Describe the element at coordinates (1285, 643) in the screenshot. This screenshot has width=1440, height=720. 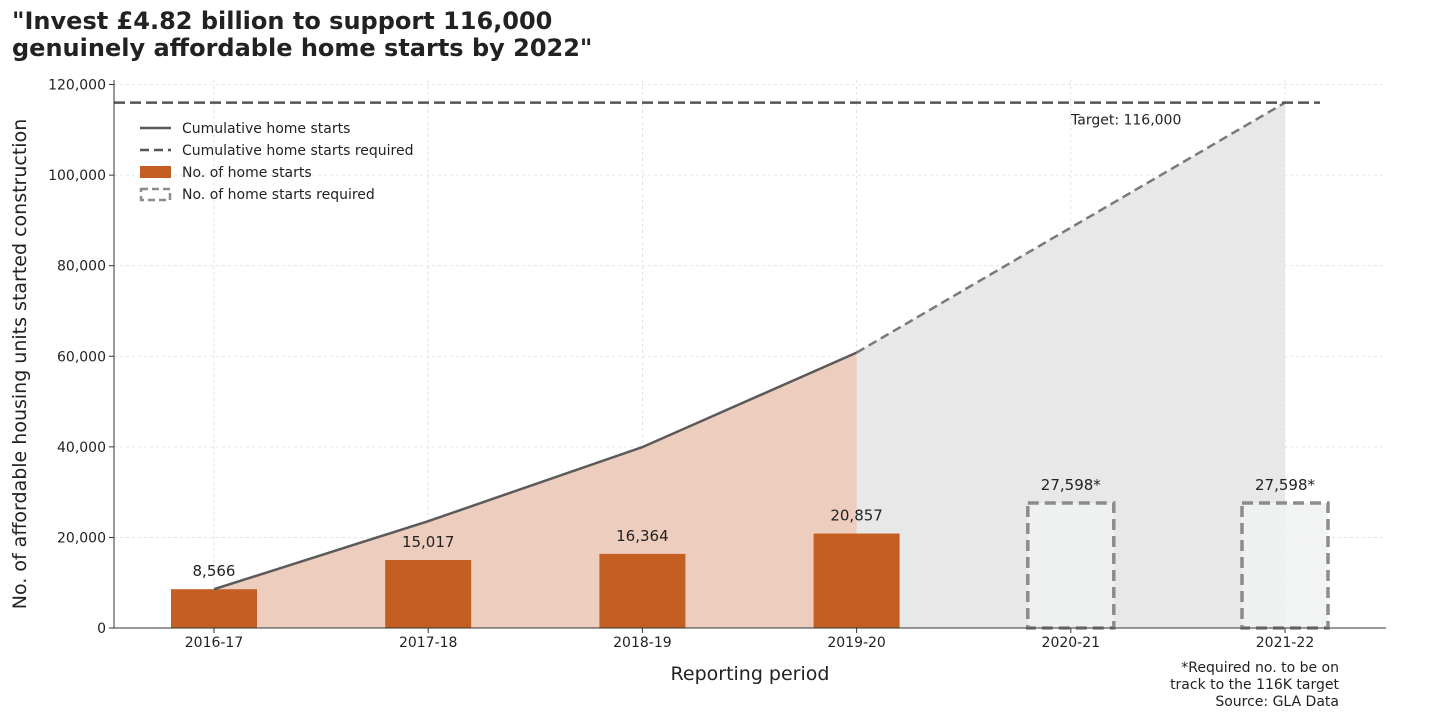
I see `x-tick-label: 2021-22` at that location.